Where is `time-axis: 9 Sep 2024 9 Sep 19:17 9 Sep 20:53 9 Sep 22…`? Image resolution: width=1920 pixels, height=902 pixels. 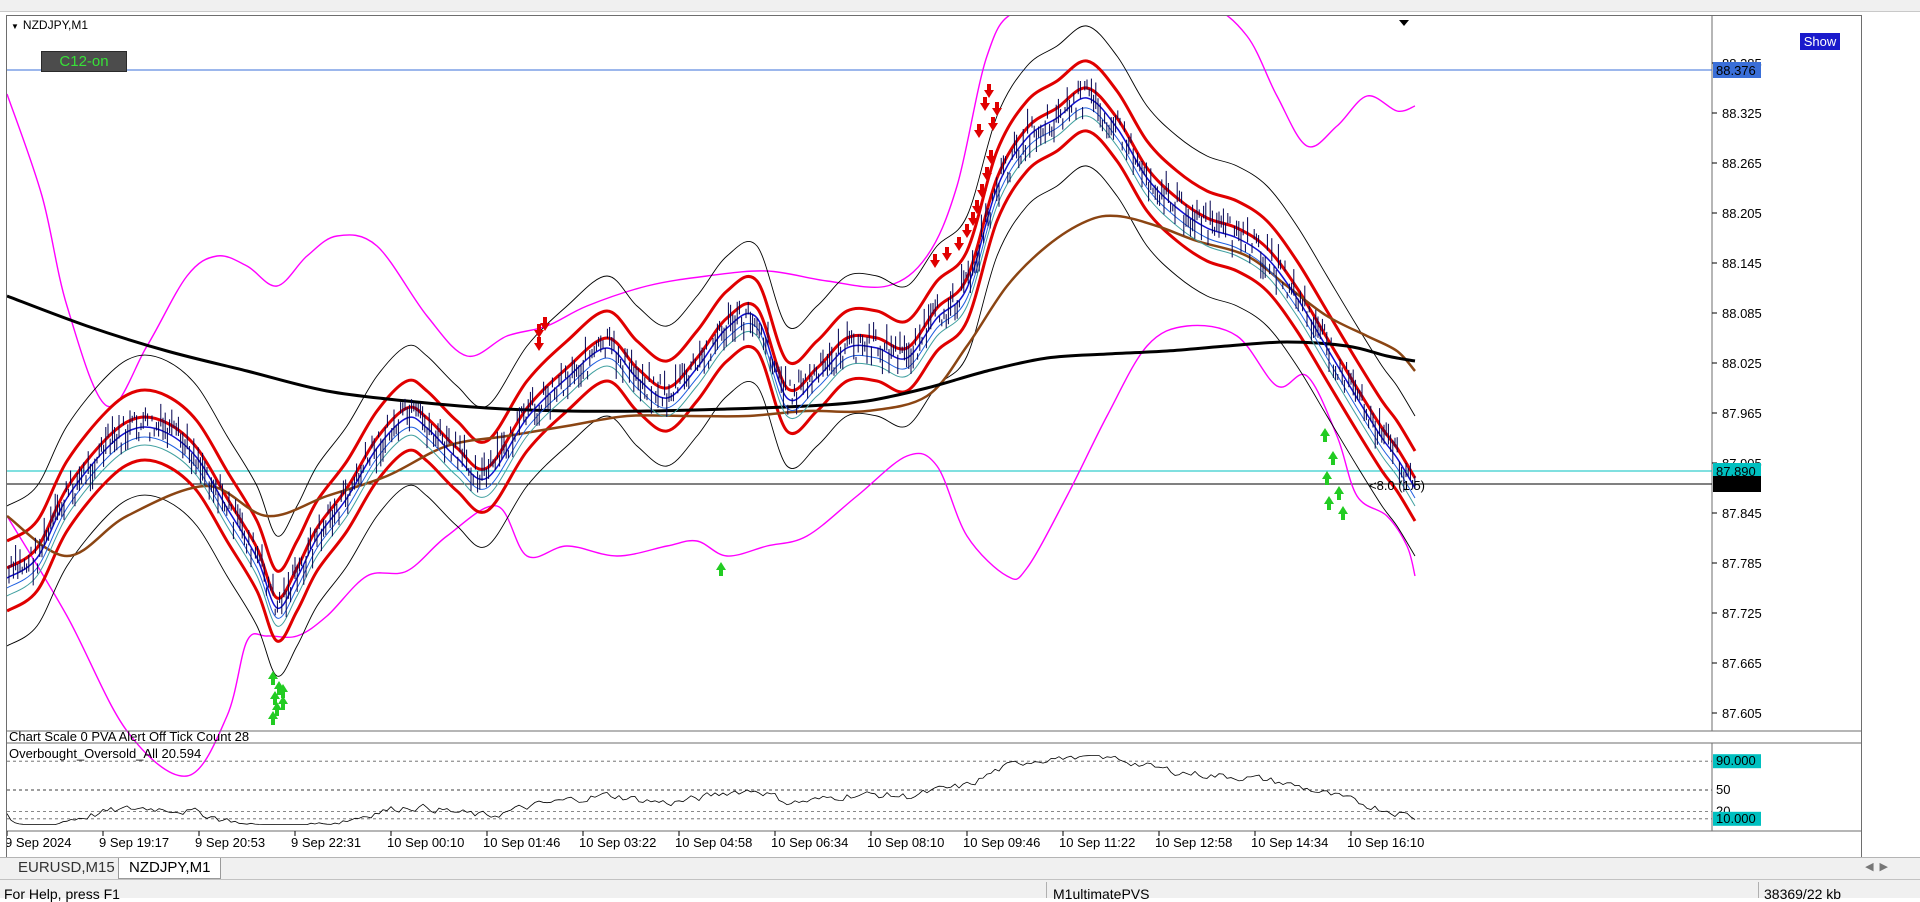 time-axis: 9 Sep 2024 9 Sep 19:17 9 Sep 20:53 9 Sep 22… is located at coordinates (934, 840).